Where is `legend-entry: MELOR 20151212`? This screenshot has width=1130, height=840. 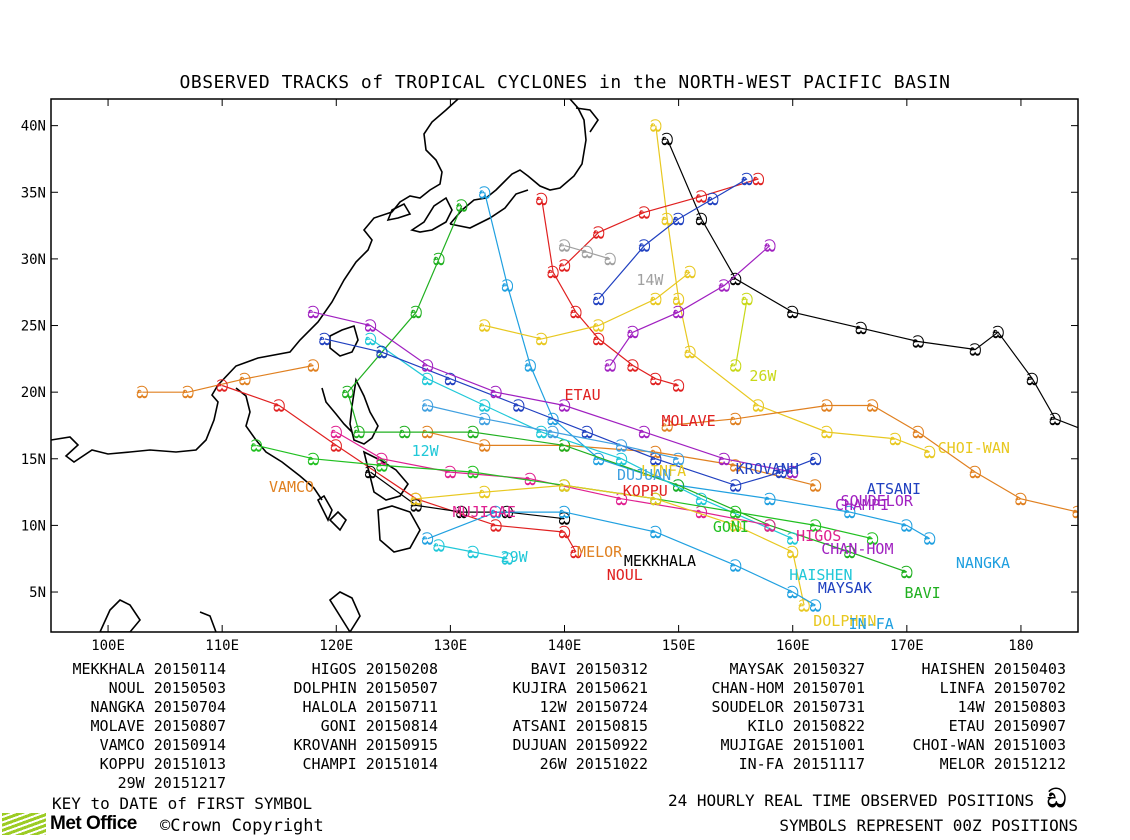 legend-entry: MELOR 20151212 is located at coordinates (1002, 764).